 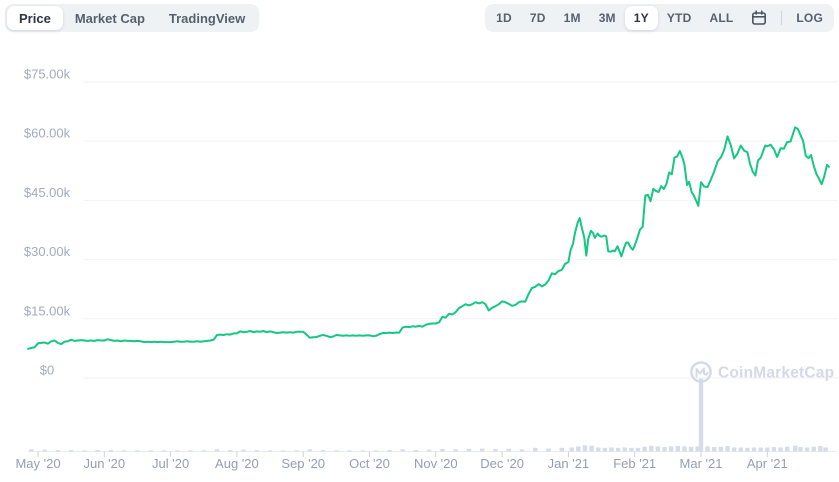 What do you see at coordinates (303, 463) in the screenshot?
I see `x-axis-label: Sep '20` at bounding box center [303, 463].